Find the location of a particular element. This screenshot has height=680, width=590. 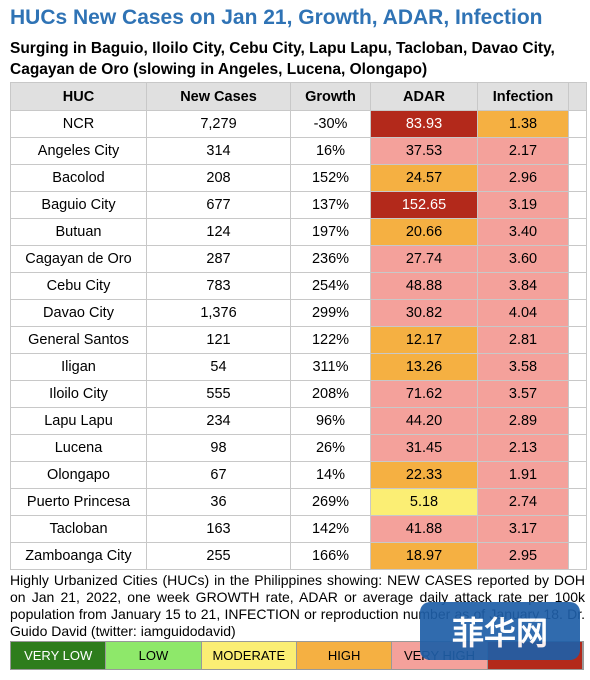

table-row: Bacolod 208 152% 24.57 2.96 is located at coordinates (298, 178).